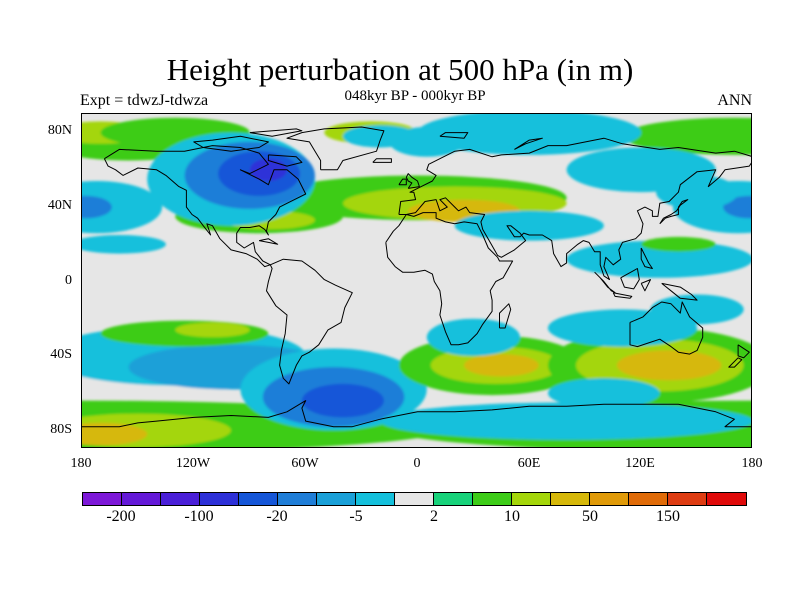 The height and width of the screenshot is (600, 800). What do you see at coordinates (529, 463) in the screenshot?
I see `lon-tick-label: 60E` at bounding box center [529, 463].